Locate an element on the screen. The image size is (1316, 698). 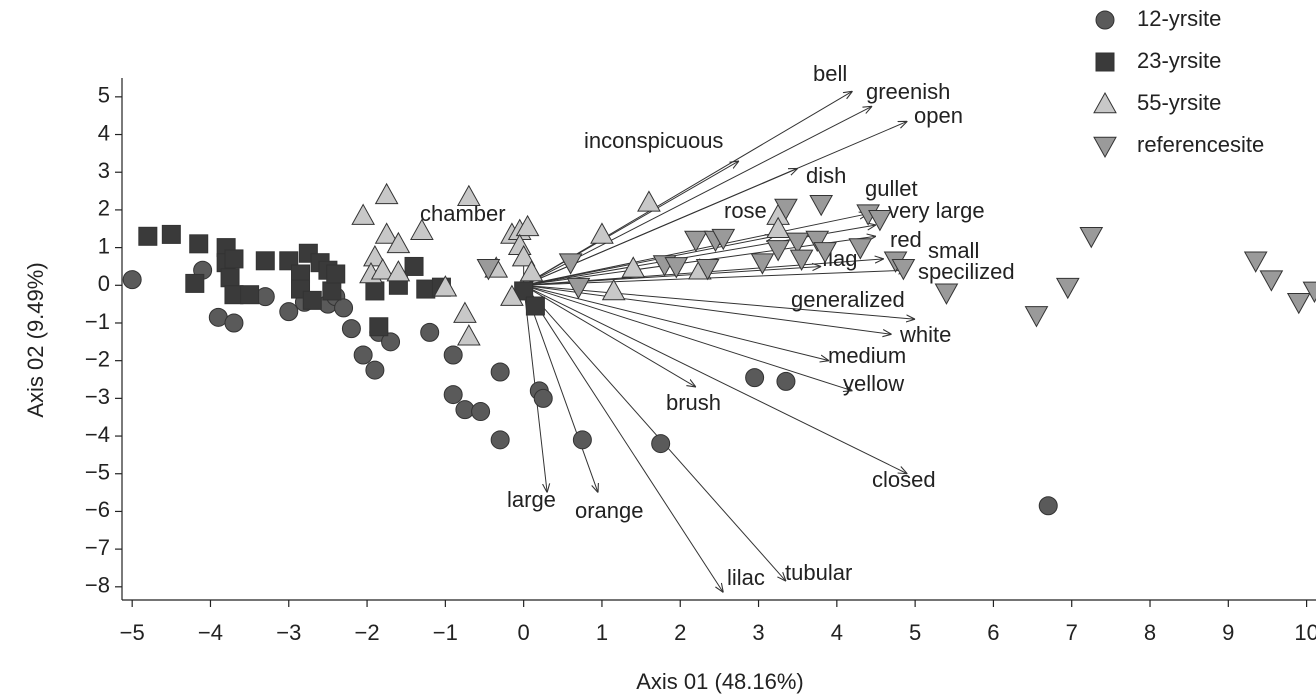
y-tick-label: −8 is located at coordinates (97, 585).